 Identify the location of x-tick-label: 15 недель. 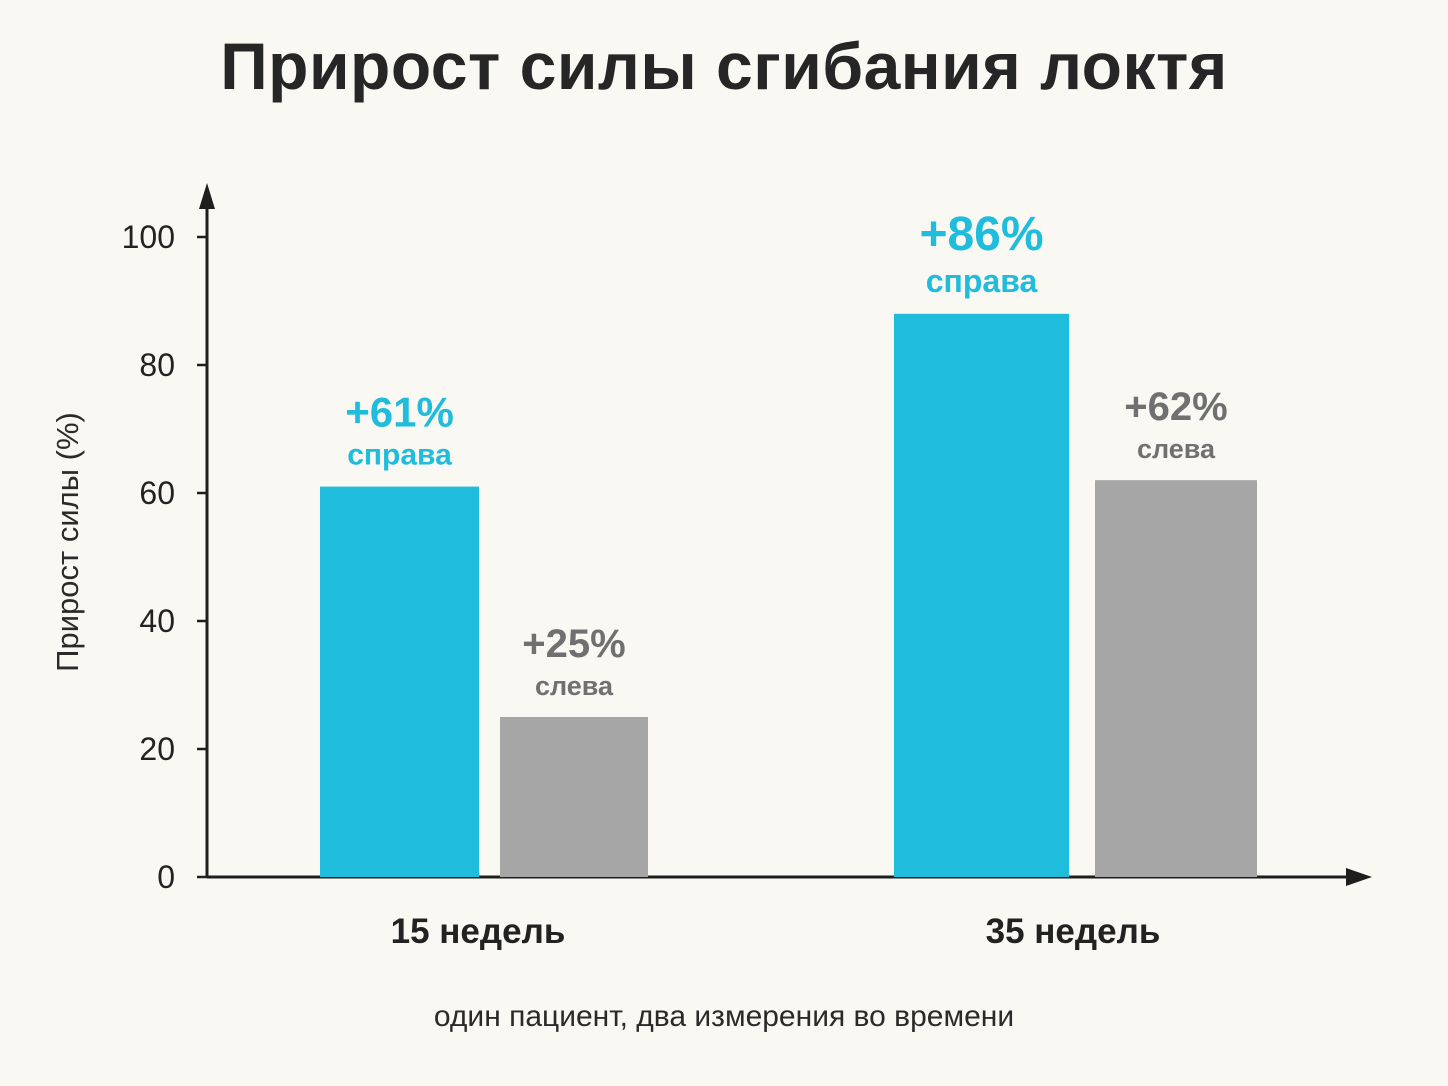
(478, 931).